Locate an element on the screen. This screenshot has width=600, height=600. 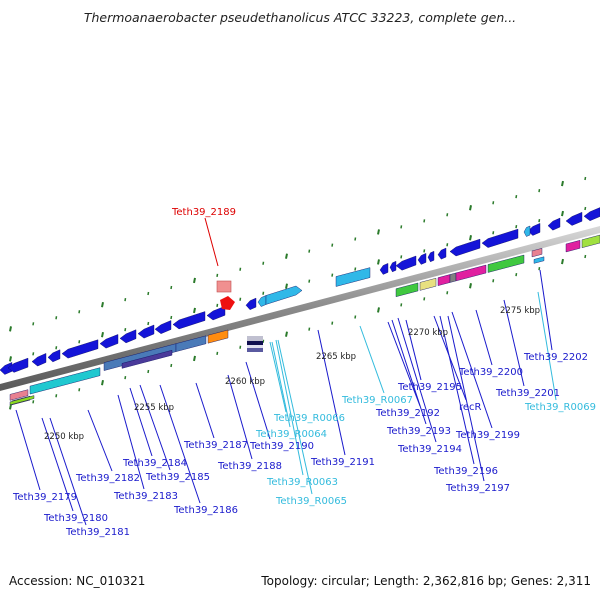
gene-label-teth39-2188: Teth39_2188 is located at coordinates (249, 466).